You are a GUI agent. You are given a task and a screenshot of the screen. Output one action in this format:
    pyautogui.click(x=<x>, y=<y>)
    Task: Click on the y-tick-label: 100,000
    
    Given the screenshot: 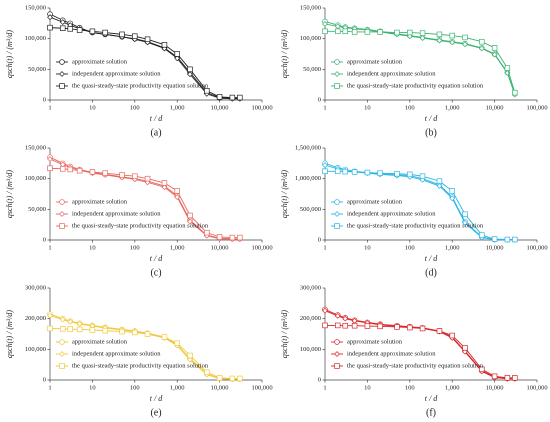 What is the action you would take?
    pyautogui.click(x=35, y=38)
    